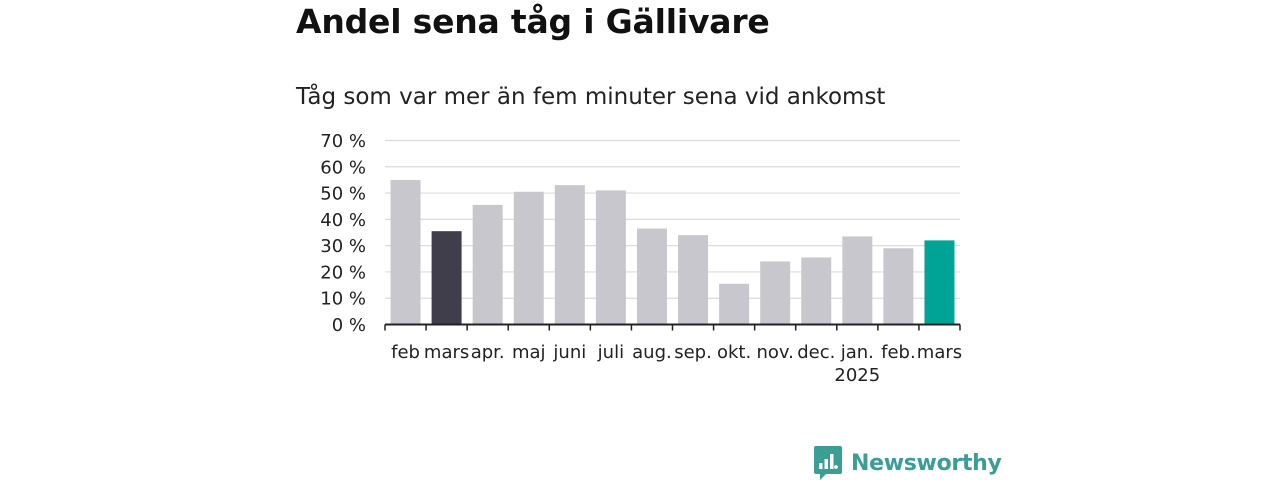  I want to click on x-tick-label: aug., so click(652, 352).